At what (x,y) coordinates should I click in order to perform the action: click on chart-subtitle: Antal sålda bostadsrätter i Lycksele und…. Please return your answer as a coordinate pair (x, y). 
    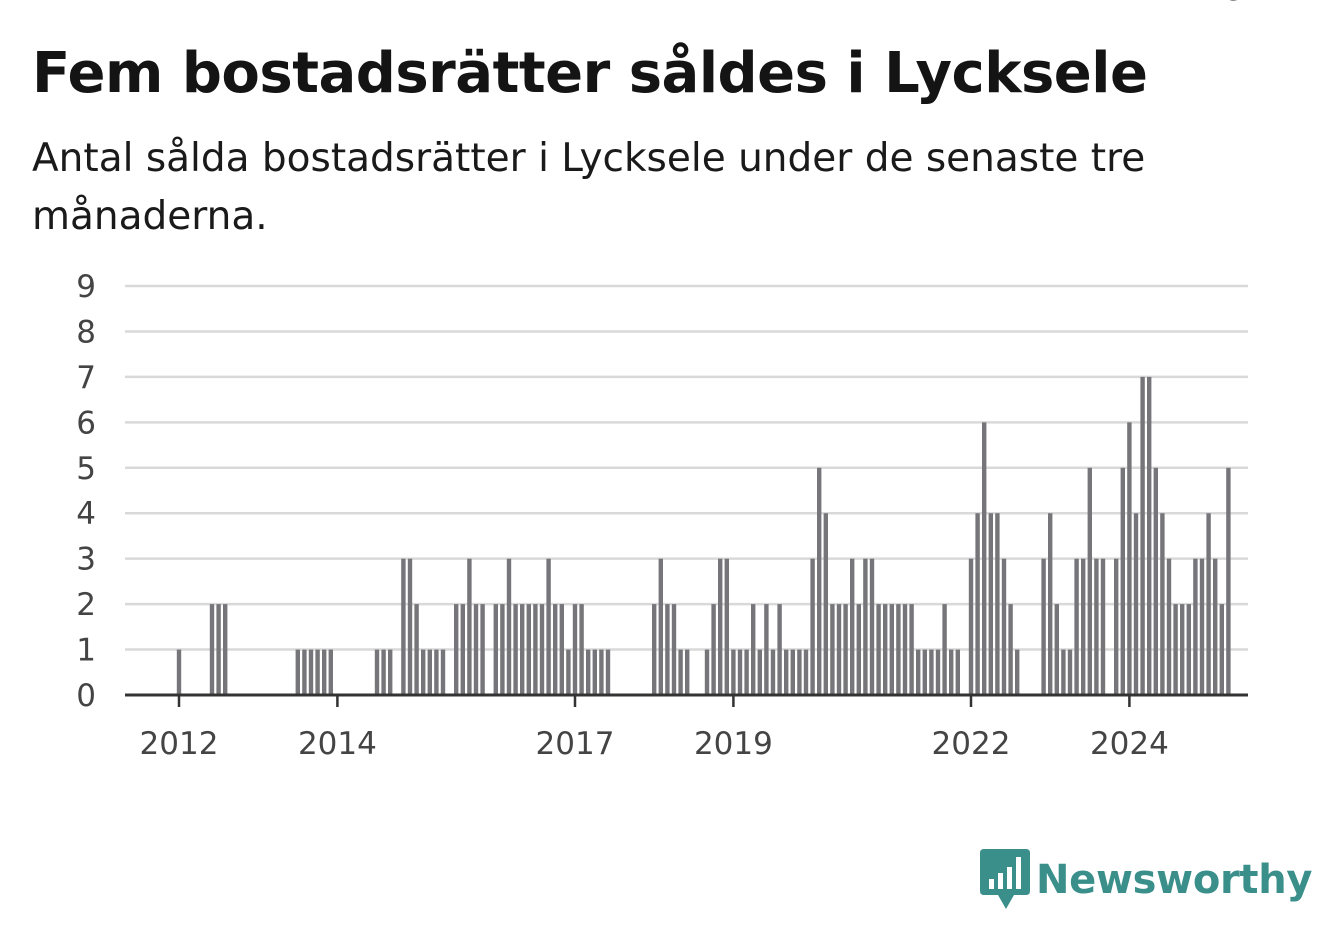
    Looking at the image, I should click on (589, 187).